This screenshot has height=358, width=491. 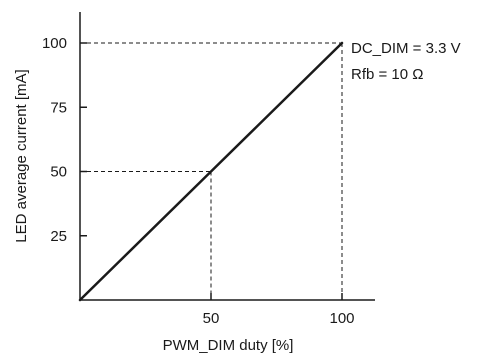 What do you see at coordinates (211, 318) in the screenshot?
I see `x-tick-label-0: 50` at bounding box center [211, 318].